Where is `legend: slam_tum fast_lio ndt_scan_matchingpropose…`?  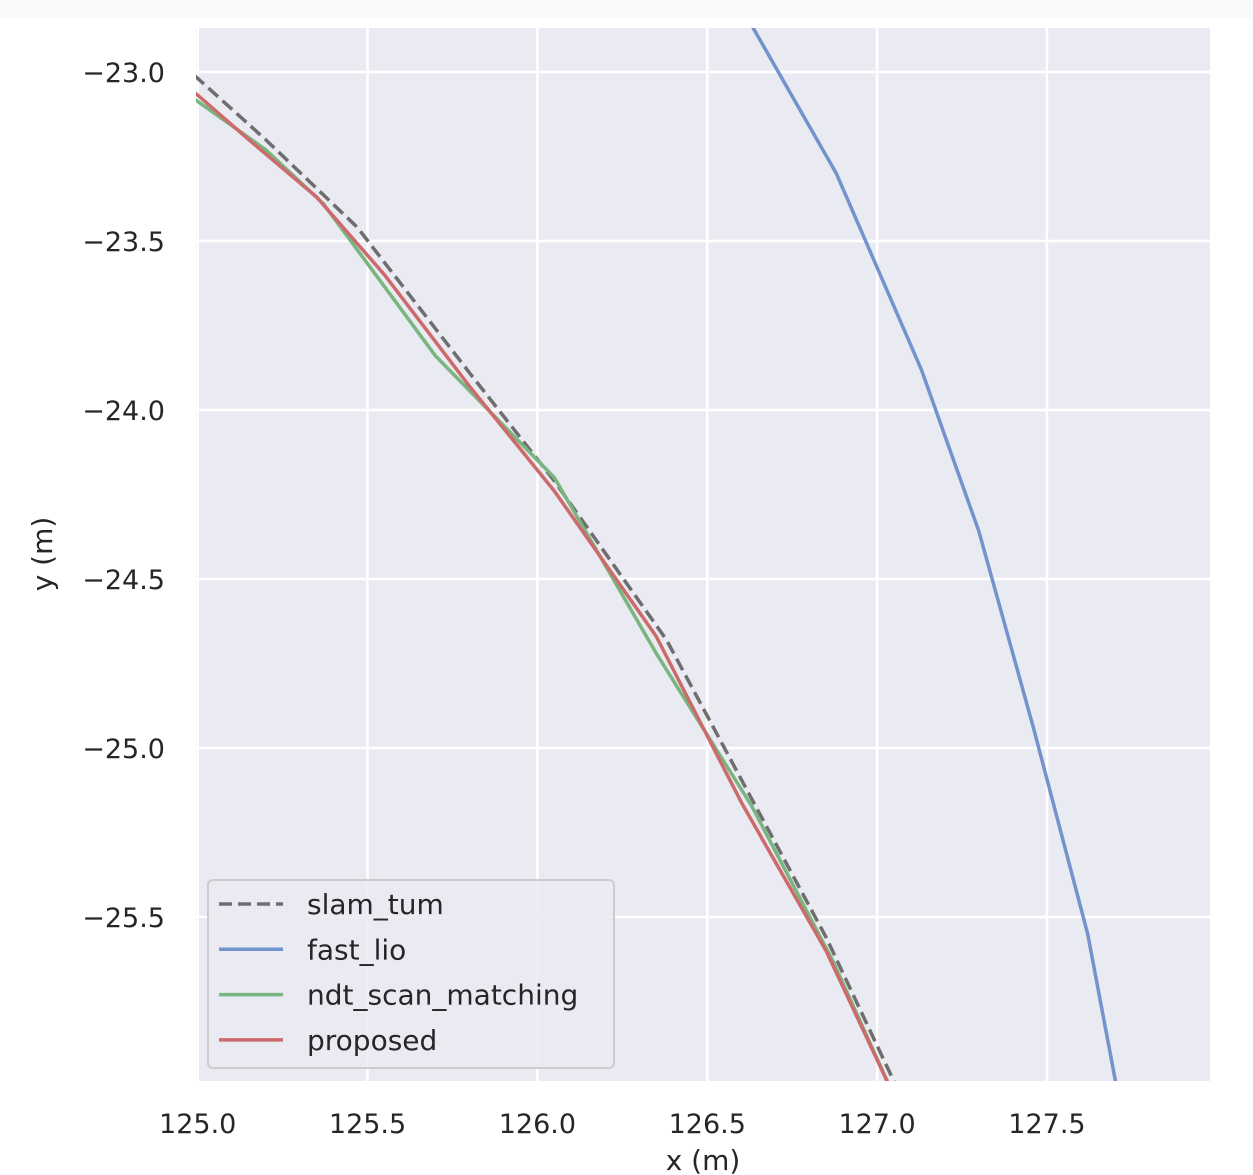 legend: slam_tum fast_lio ndt_scan_matchingpropose… is located at coordinates (411, 974).